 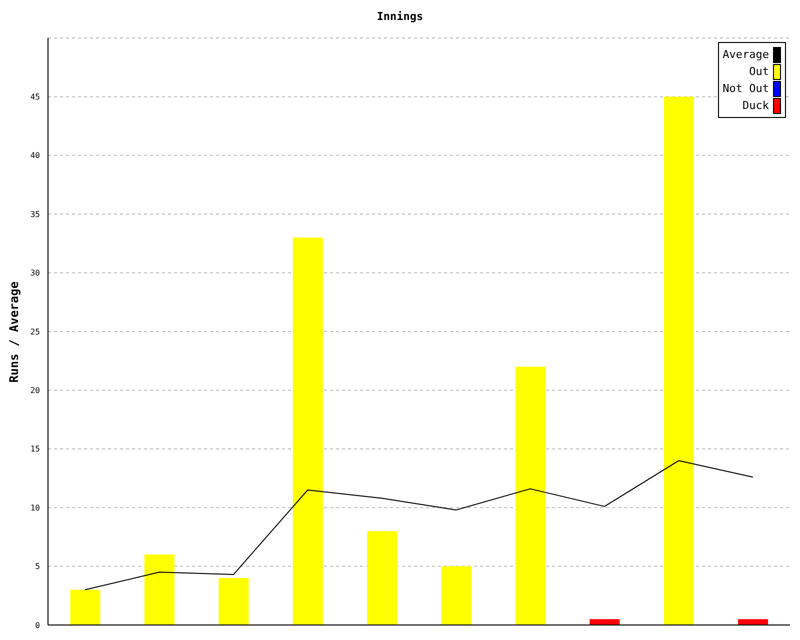 What do you see at coordinates (745, 54) in the screenshot?
I see `legend-label: Average` at bounding box center [745, 54].